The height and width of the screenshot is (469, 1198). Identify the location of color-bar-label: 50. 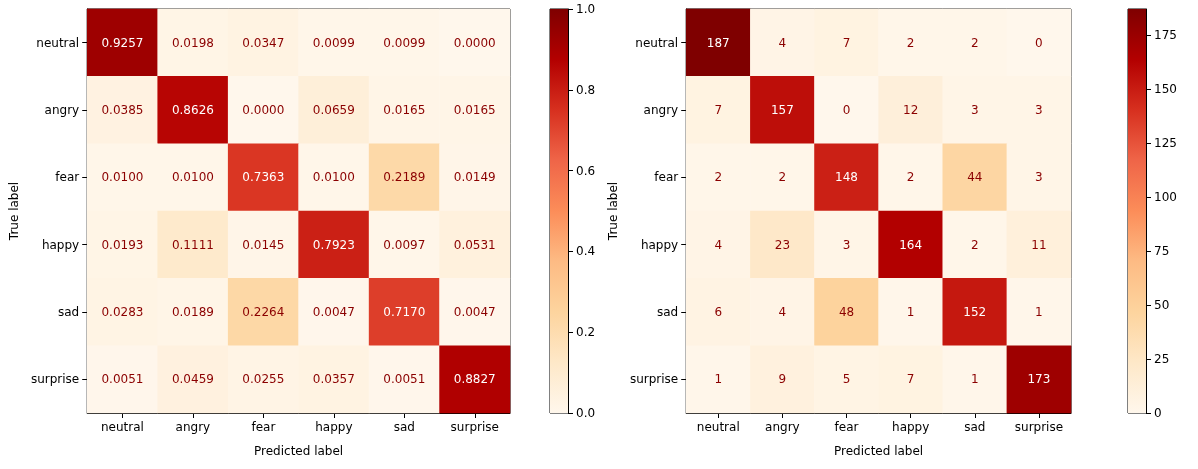
(1162, 304).